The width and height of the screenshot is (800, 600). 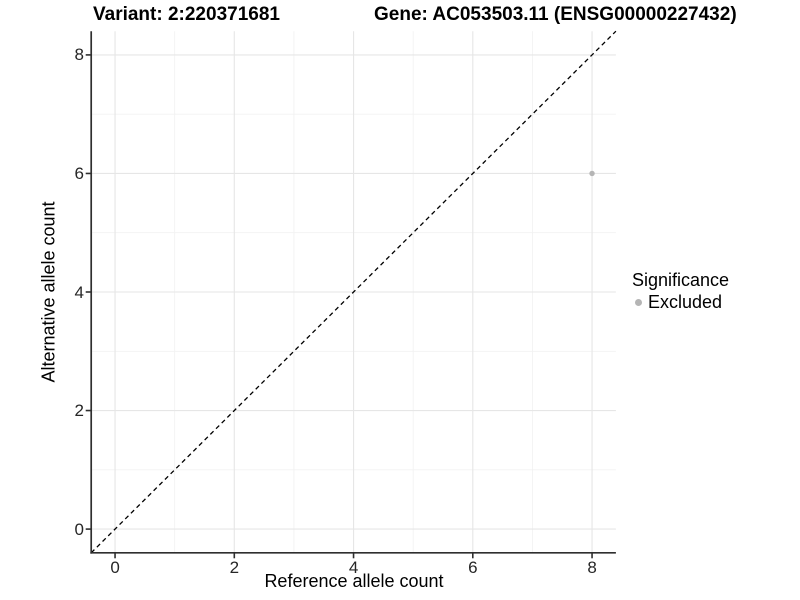 I want to click on y-tick-label: 2, so click(x=79, y=411).